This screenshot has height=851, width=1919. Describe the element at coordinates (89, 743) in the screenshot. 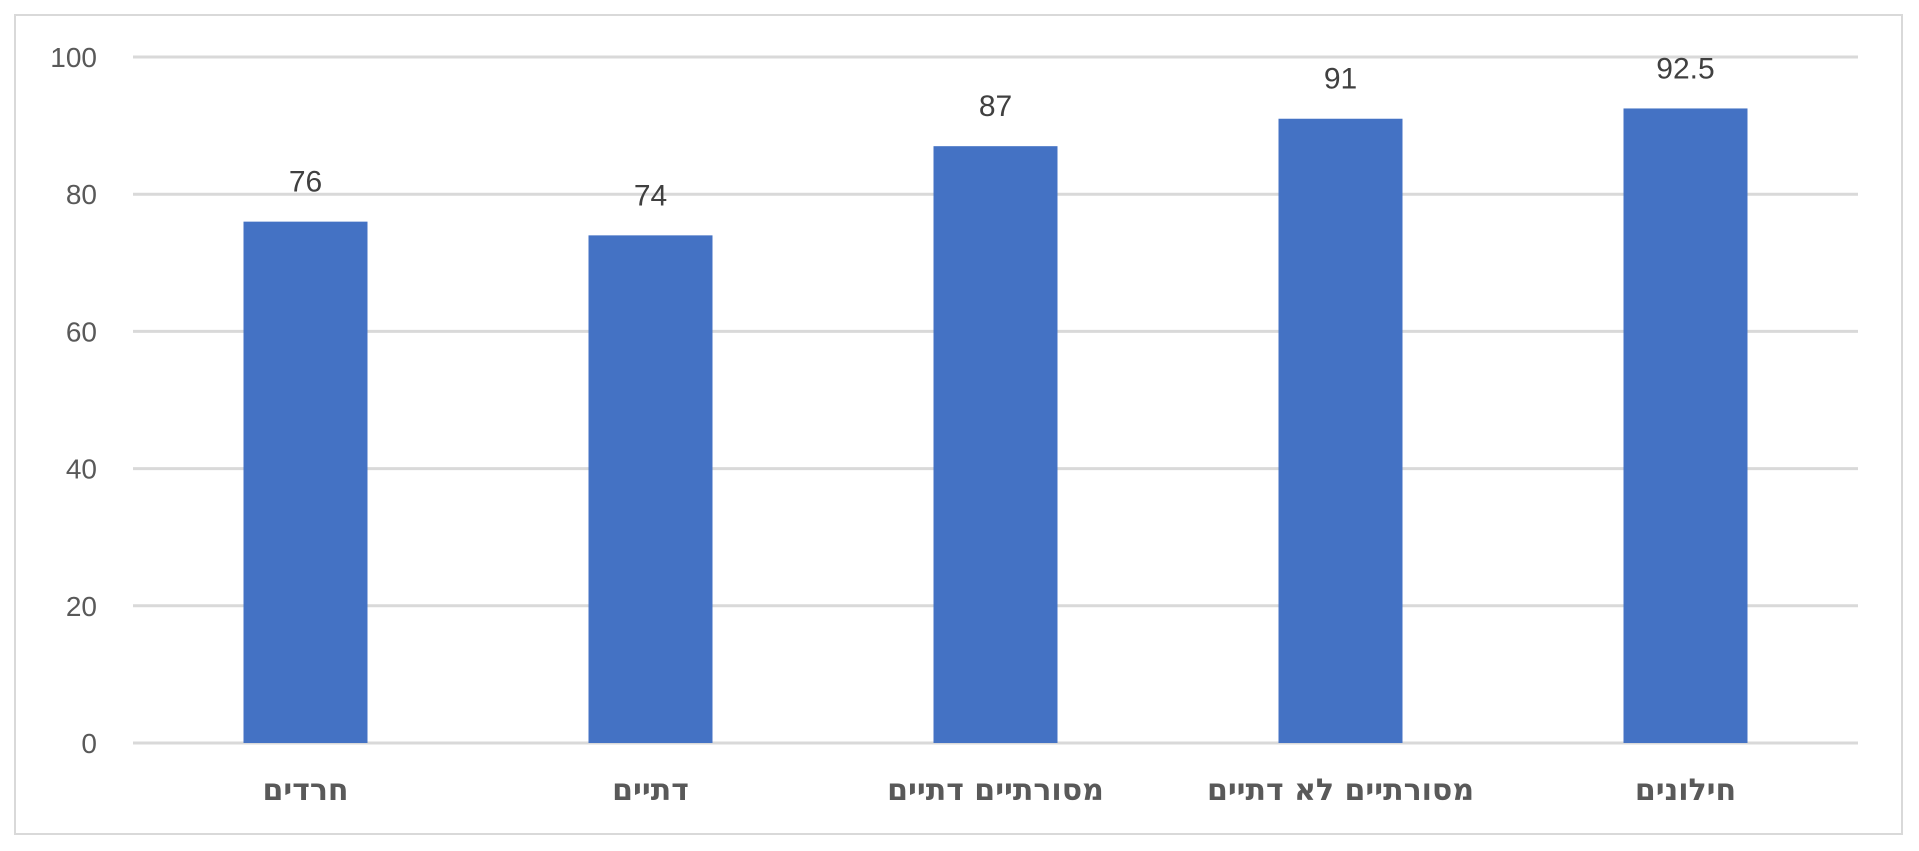

I see `y-tick-label: 0` at that location.